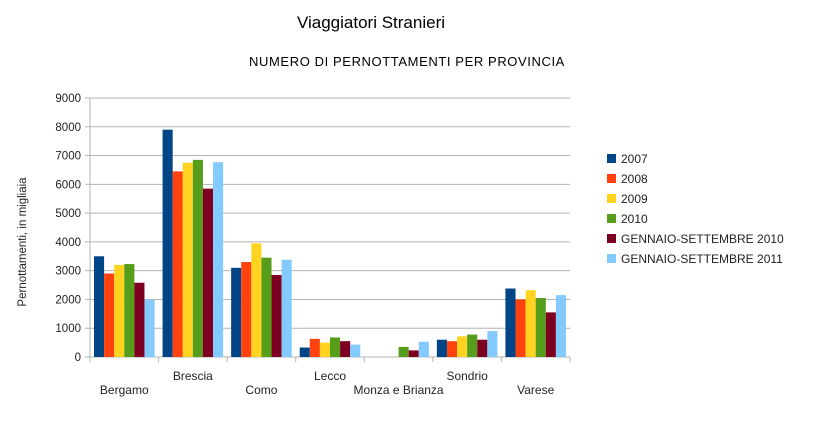 The width and height of the screenshot is (817, 423). What do you see at coordinates (261, 390) in the screenshot?
I see `x-category-label: Como` at bounding box center [261, 390].